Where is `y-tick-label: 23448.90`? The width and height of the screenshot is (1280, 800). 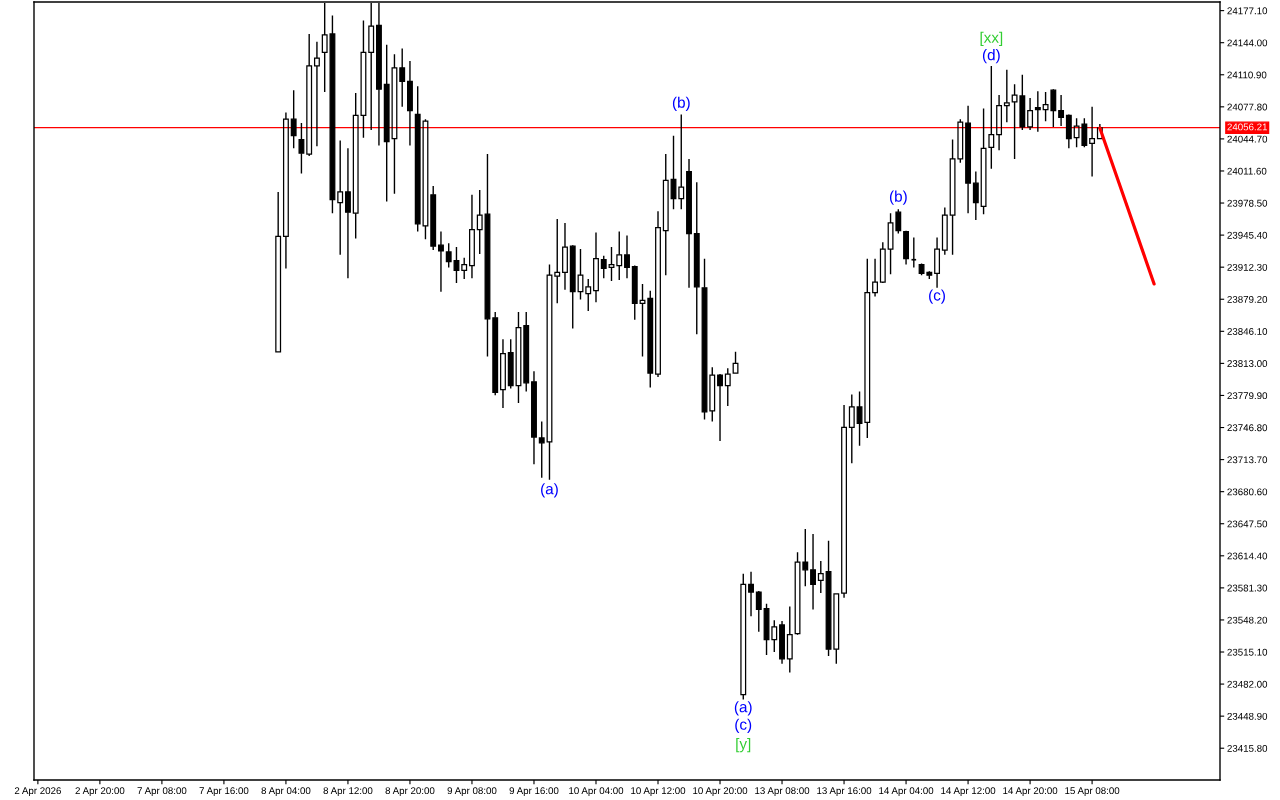 y-tick-label: 23448.90 is located at coordinates (1247, 716).